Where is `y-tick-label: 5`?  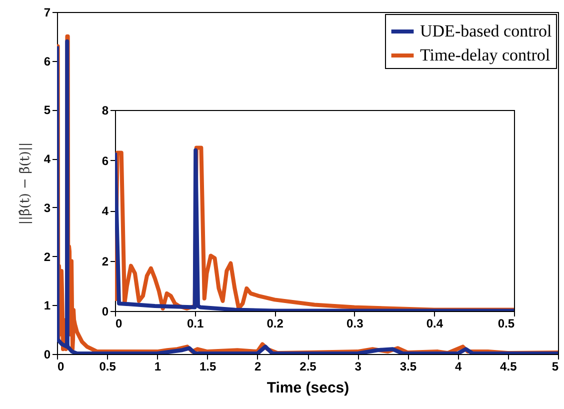 y-tick-label: 5 is located at coordinates (47, 110).